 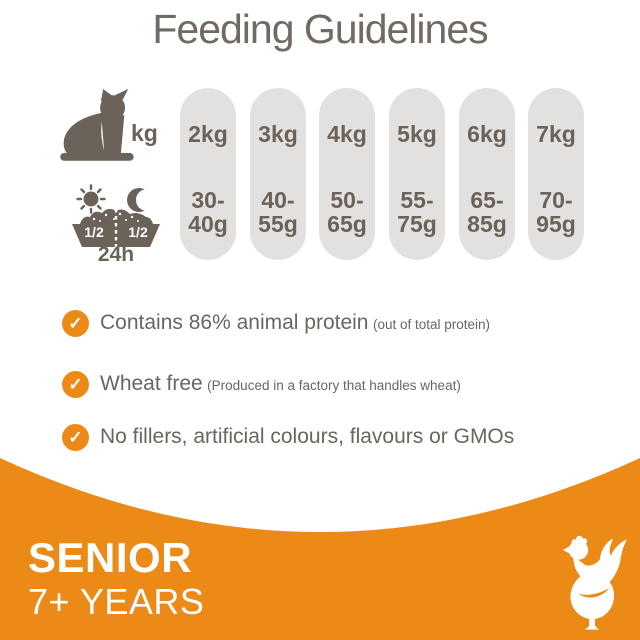 I want to click on feeding-column-5kg: 5kg 55- 75g, so click(x=417, y=174).